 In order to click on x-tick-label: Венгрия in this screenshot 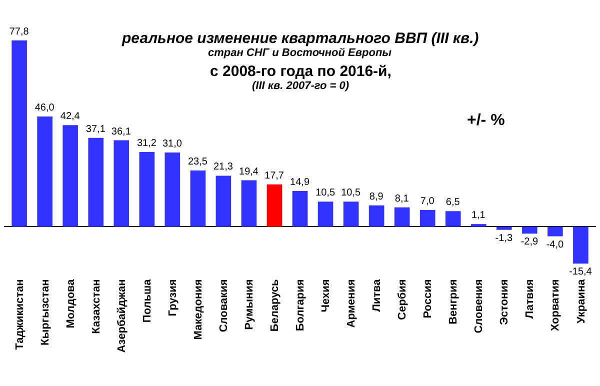, I will do `click(454, 301)`.